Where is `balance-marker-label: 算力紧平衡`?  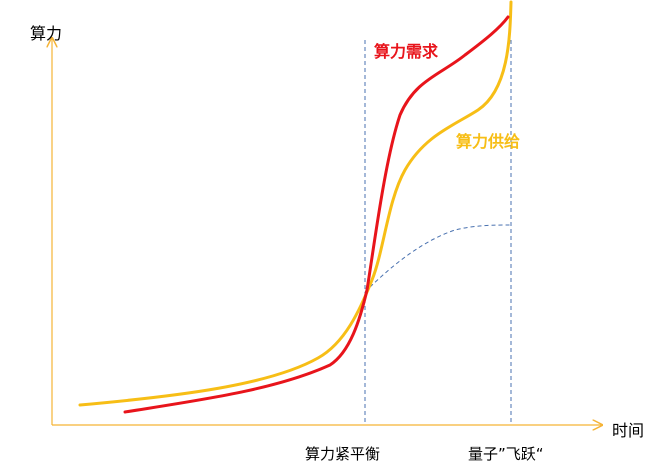
balance-marker-label: 算力紧平衡 is located at coordinates (342, 454).